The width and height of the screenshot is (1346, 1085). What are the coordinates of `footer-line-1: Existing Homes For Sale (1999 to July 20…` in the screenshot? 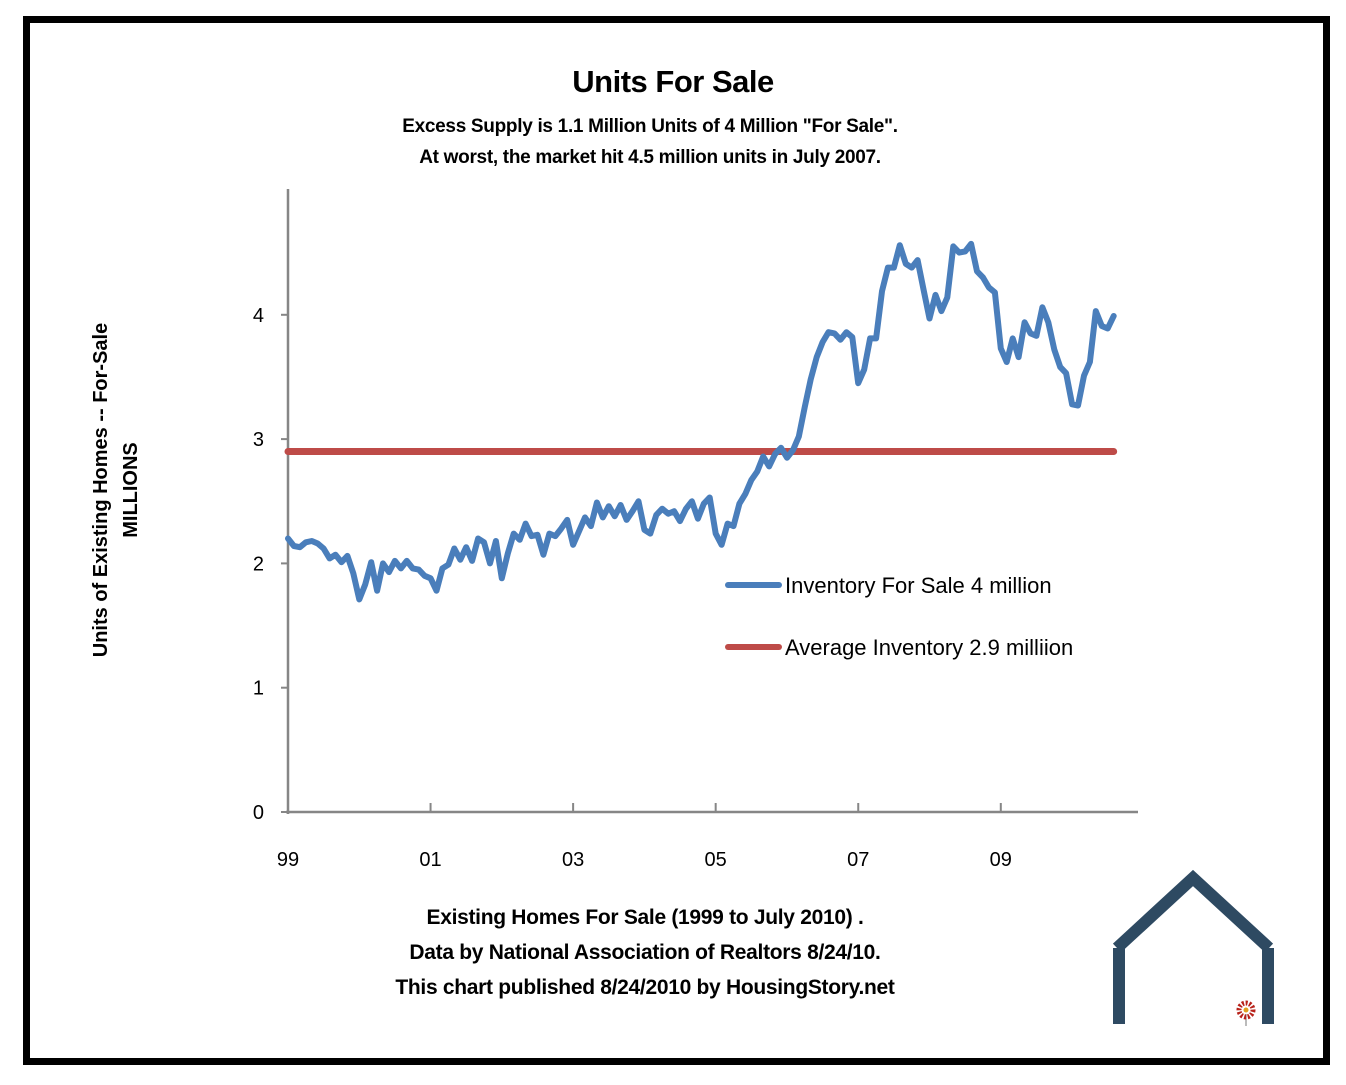 It's located at (645, 917).